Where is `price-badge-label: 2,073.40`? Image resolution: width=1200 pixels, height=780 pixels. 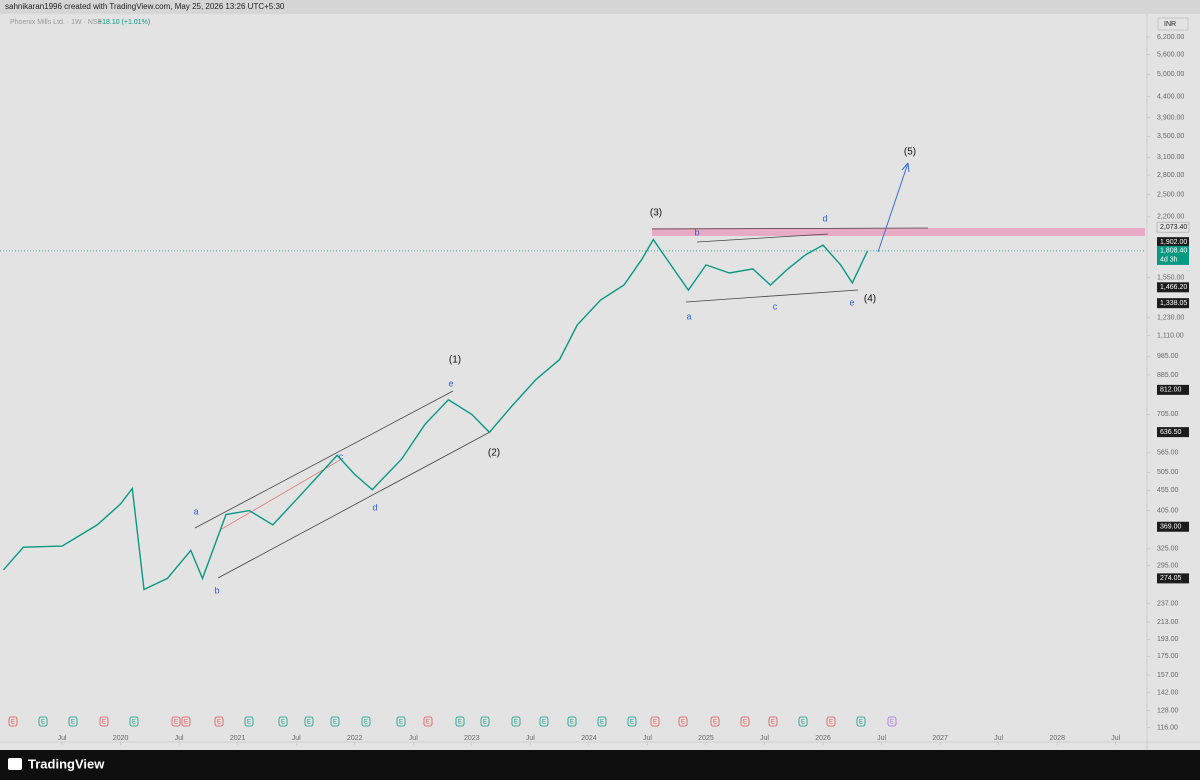
price-badge-label: 2,073.40 is located at coordinates (1173, 227).